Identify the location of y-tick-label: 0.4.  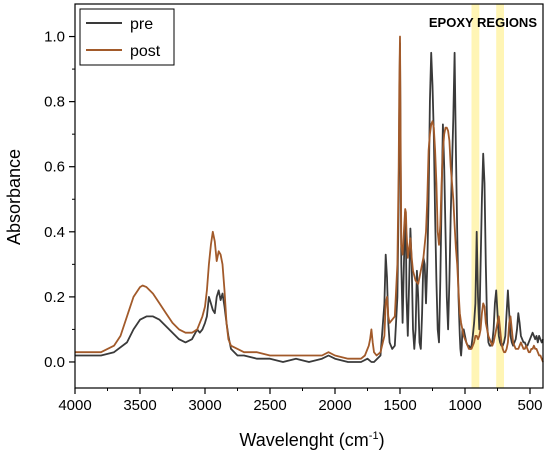
(54, 232).